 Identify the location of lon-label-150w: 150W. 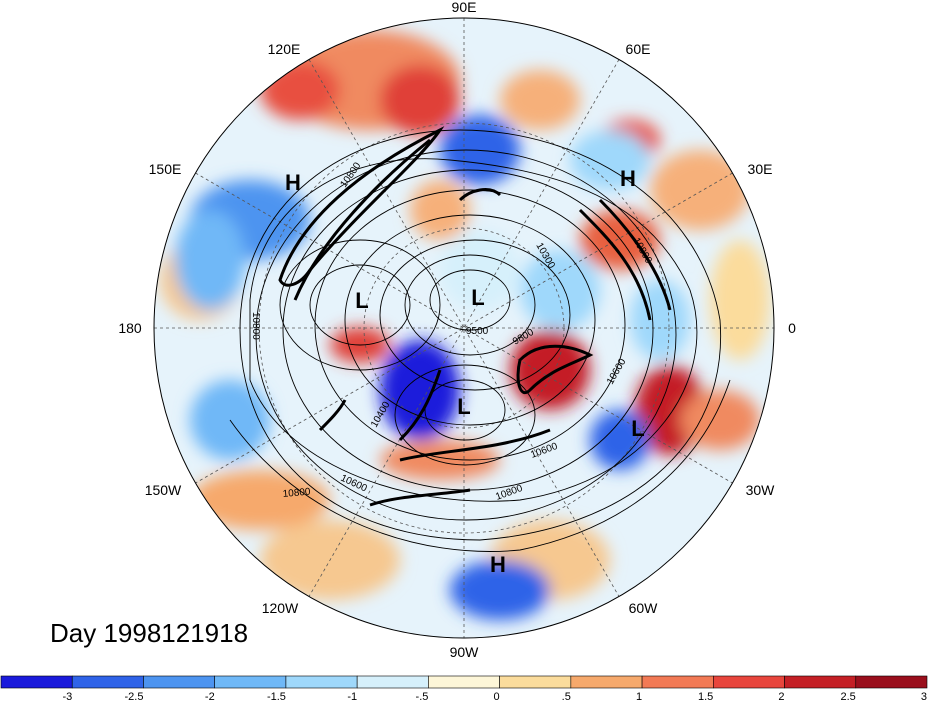
(163, 490).